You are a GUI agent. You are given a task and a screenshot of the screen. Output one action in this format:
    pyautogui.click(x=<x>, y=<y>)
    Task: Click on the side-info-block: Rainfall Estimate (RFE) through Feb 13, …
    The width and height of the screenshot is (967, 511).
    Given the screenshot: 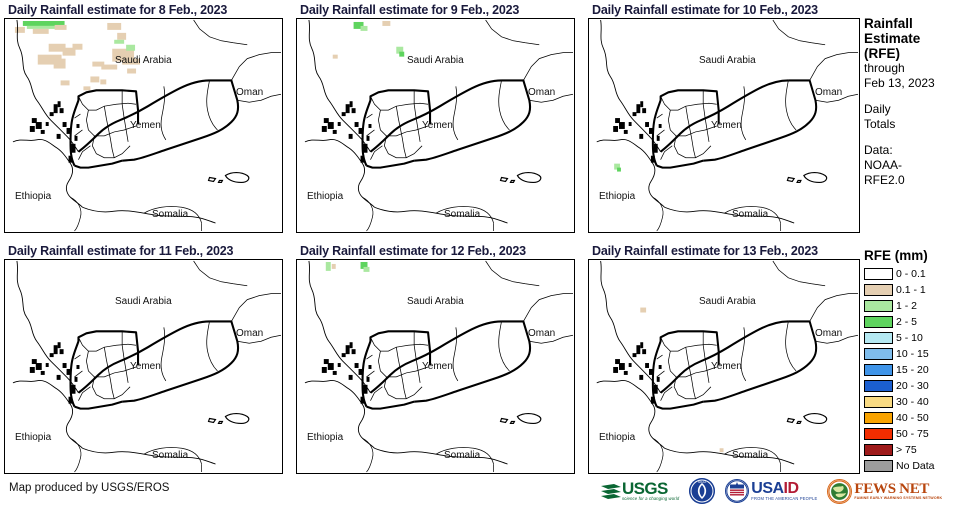 What is the action you would take?
    pyautogui.click(x=915, y=239)
    